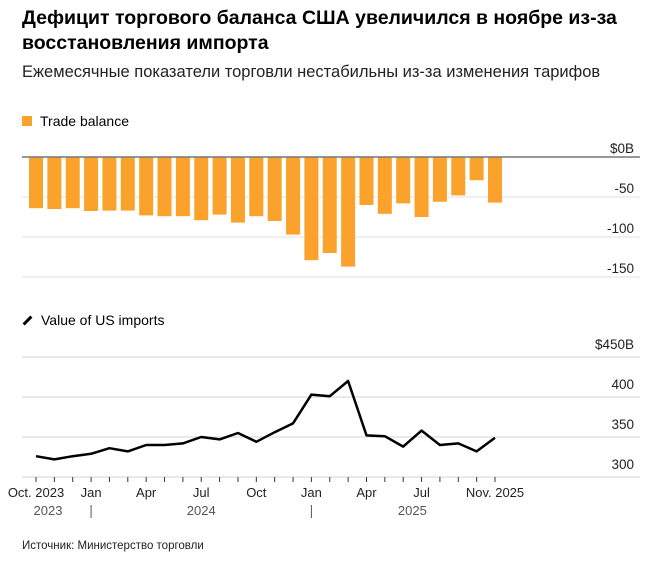 Image resolution: width=650 pixels, height=569 pixels. What do you see at coordinates (412, 510) in the screenshot?
I see `year-label: 2025` at bounding box center [412, 510].